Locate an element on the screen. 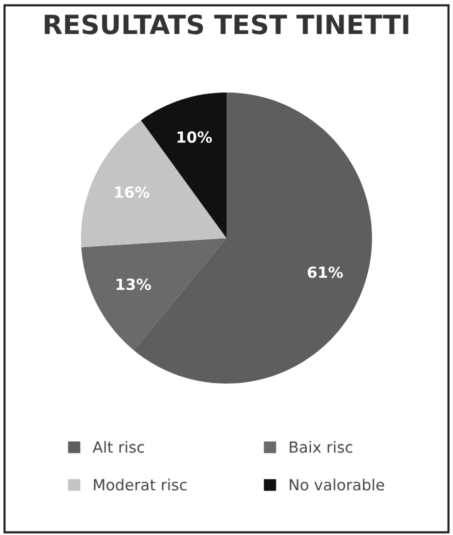 This screenshot has width=453, height=535. chart-title: RESULTATS TEST TINETTI is located at coordinates (226, 24).